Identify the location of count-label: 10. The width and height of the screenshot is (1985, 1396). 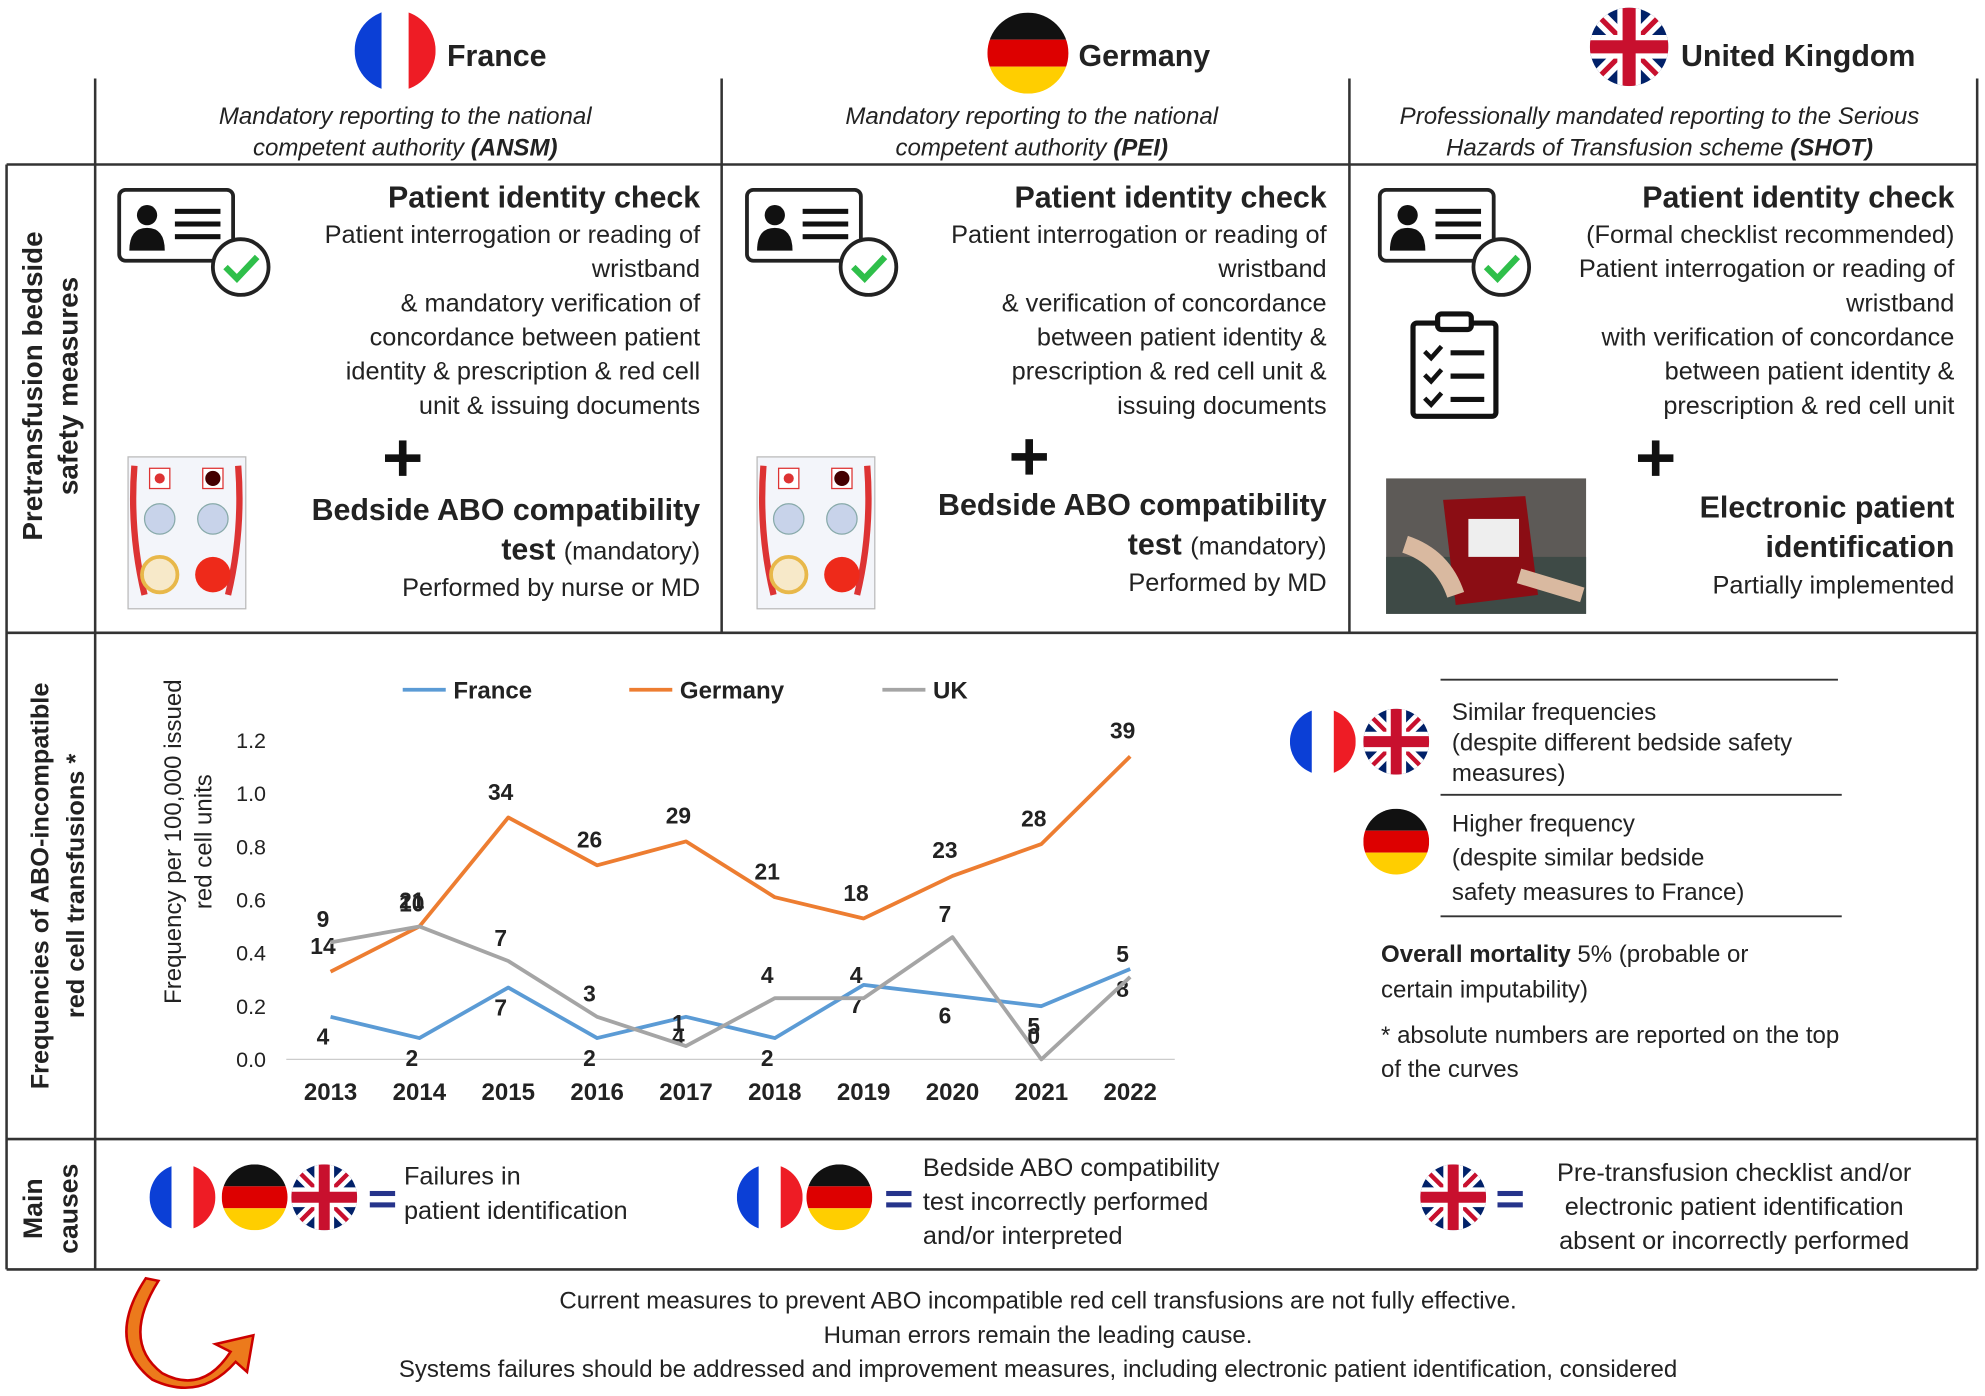
(411, 903).